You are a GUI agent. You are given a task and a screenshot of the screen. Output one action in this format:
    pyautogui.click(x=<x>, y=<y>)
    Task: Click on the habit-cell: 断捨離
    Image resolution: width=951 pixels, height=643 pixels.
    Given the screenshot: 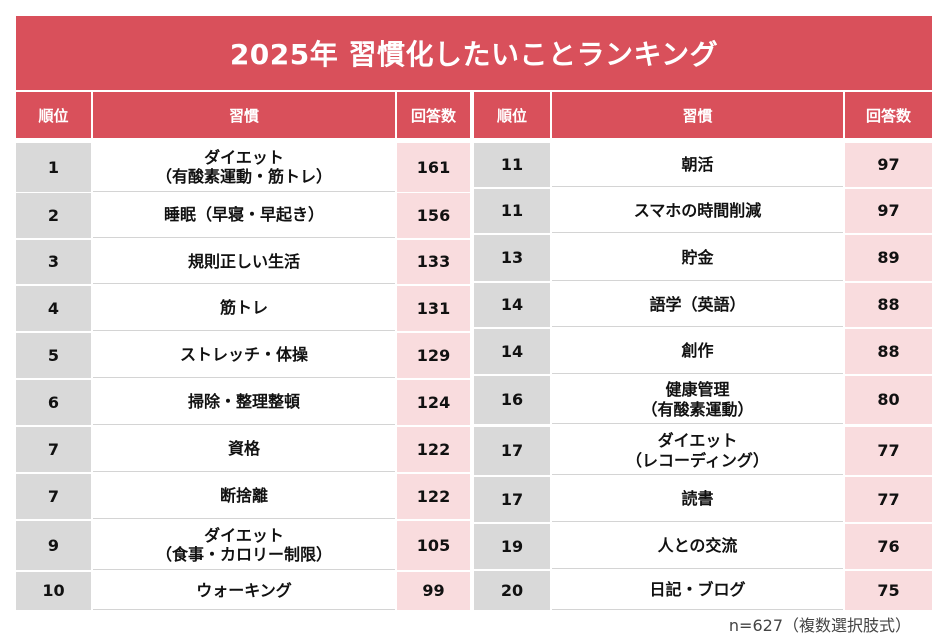 What is the action you would take?
    pyautogui.click(x=244, y=496)
    